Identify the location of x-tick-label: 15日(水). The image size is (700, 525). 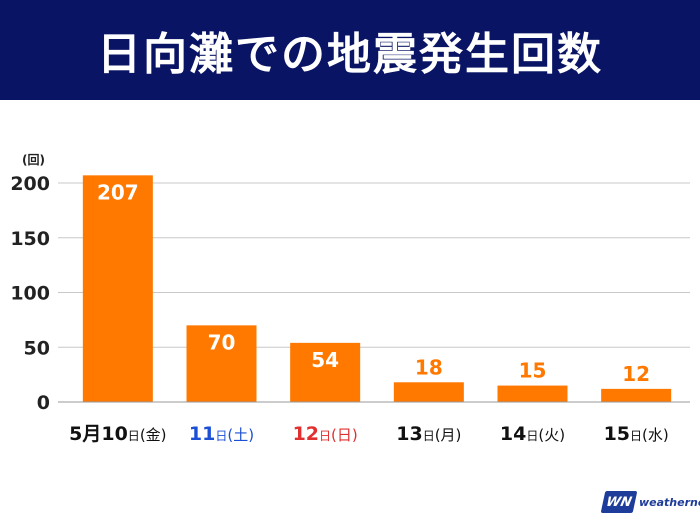
(636, 434).